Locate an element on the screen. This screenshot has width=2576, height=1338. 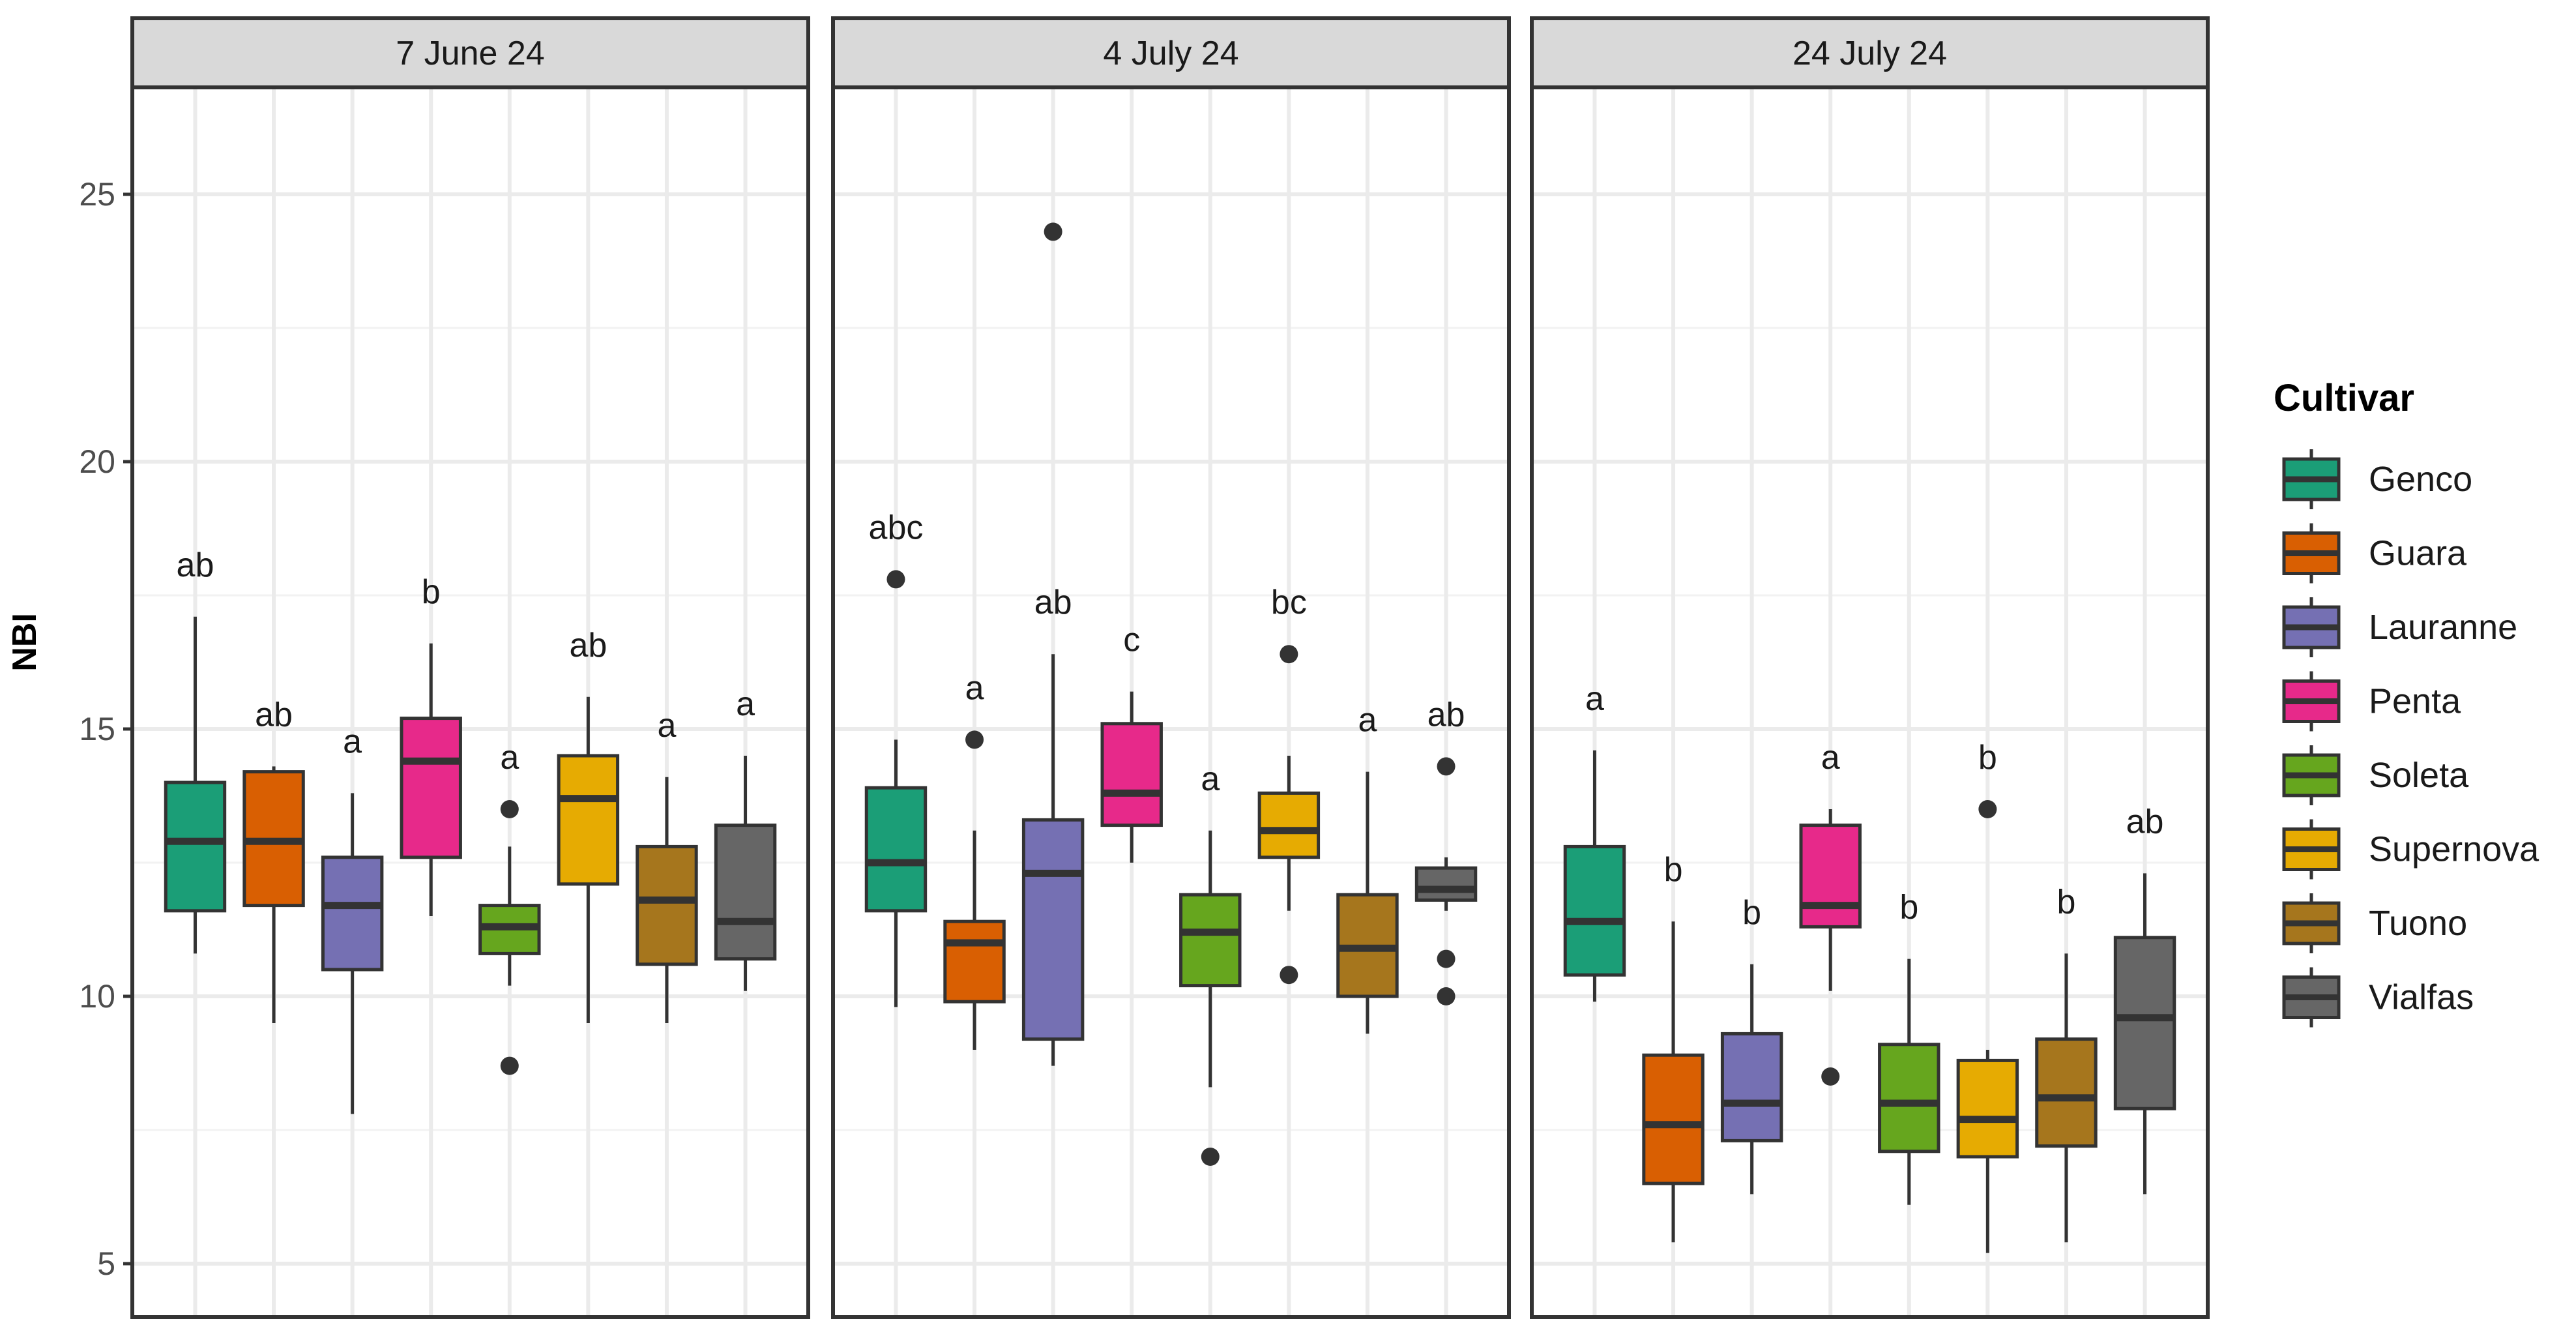
legend-item-vialfas: Vialfas is located at coordinates (2378, 997).